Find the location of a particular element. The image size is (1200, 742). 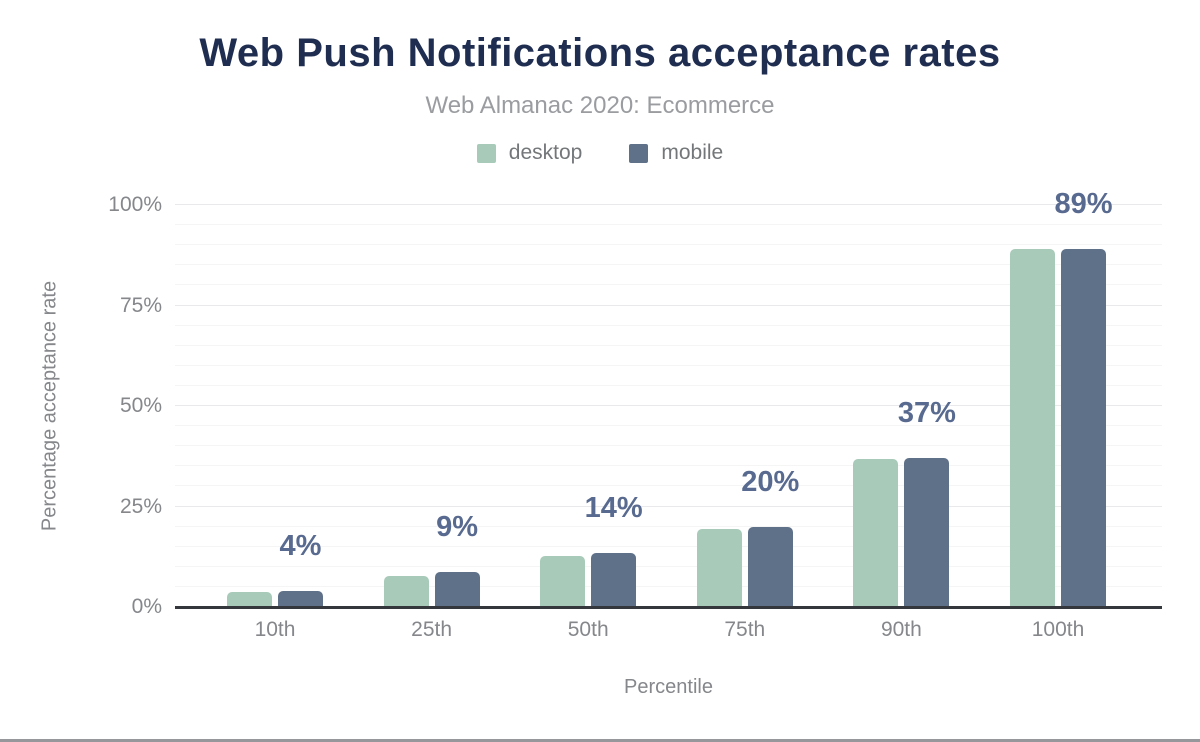

chart-subtitle: Web Almanac 2020: Ecommerce is located at coordinates (600, 105).